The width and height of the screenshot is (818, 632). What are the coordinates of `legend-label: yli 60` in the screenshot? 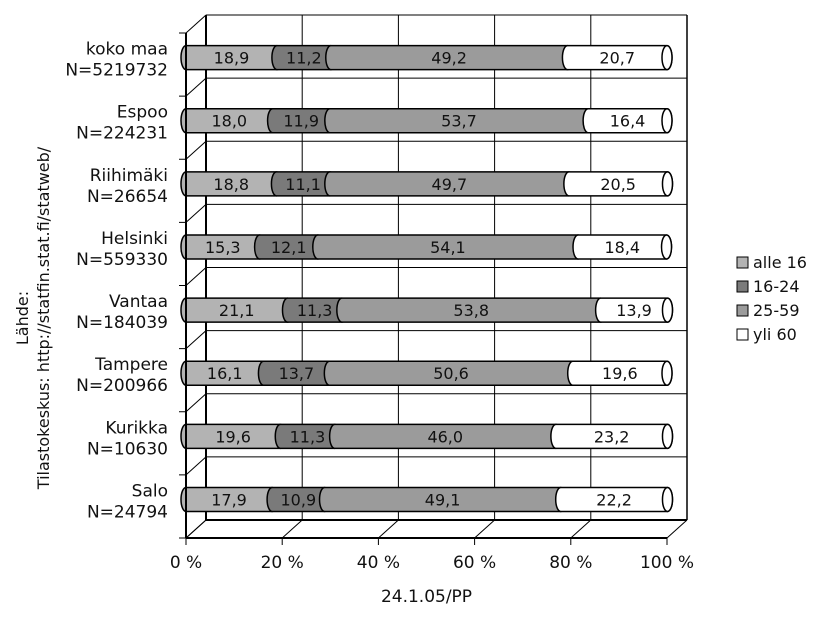 It's located at (775, 334).